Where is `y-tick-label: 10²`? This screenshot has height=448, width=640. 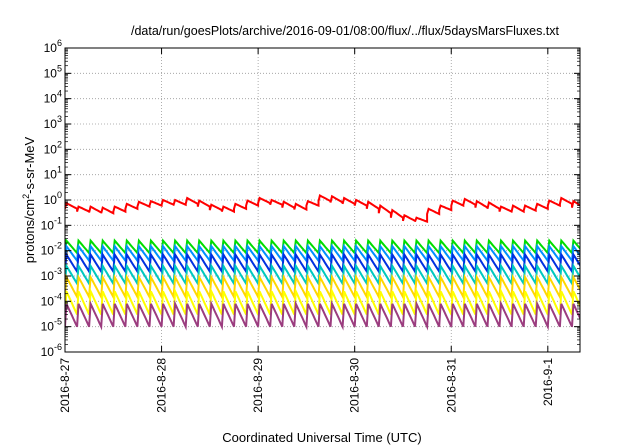 y-tick-label: 10² is located at coordinates (53, 147).